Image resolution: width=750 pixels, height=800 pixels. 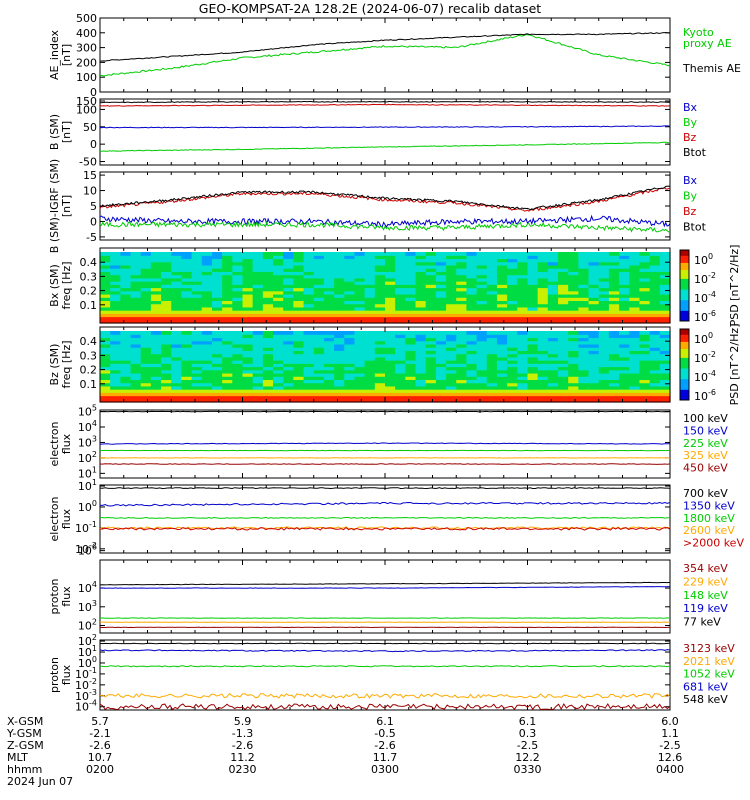 I want to click on y-axis-label: freq [Hz], so click(x=66, y=364).